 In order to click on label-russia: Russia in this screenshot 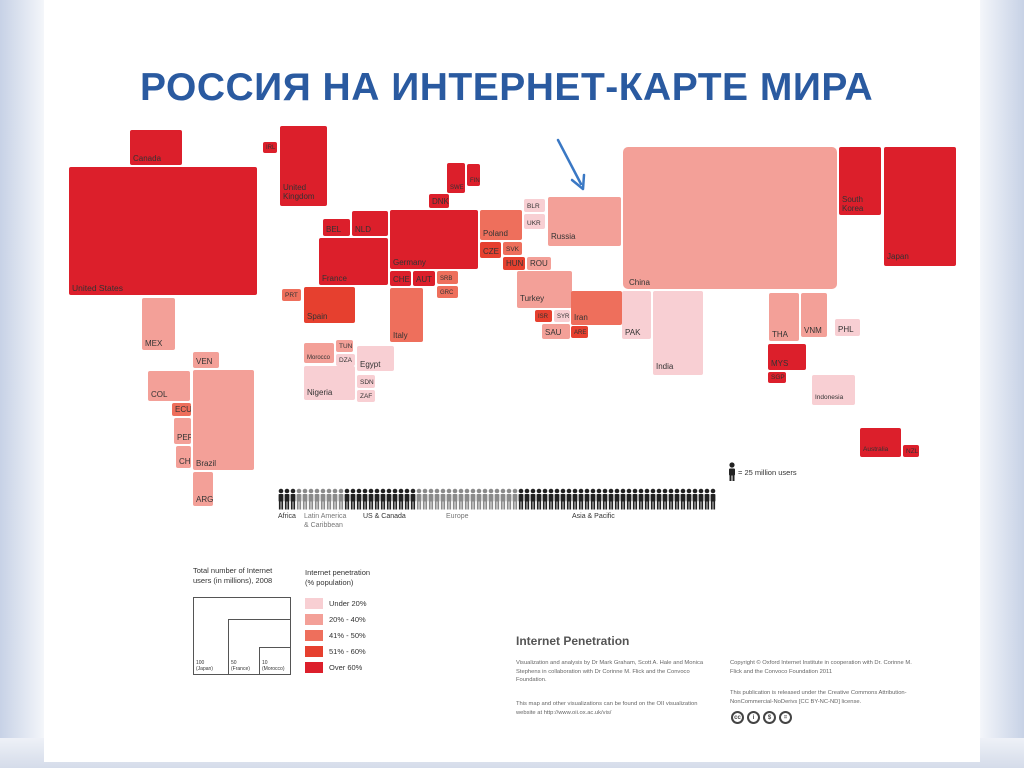, I will do `click(563, 236)`.